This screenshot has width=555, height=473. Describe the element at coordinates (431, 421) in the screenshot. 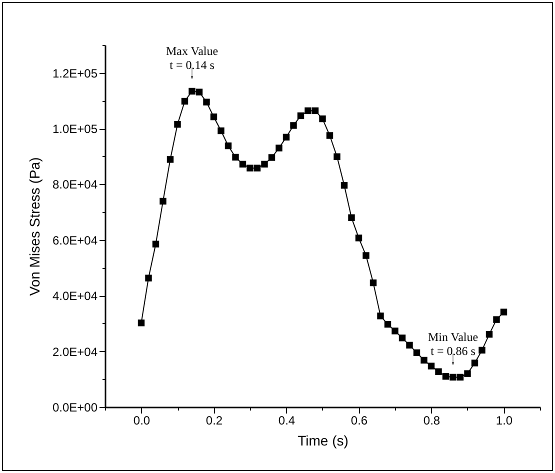

I see `x-tick-label: 0.8` at that location.